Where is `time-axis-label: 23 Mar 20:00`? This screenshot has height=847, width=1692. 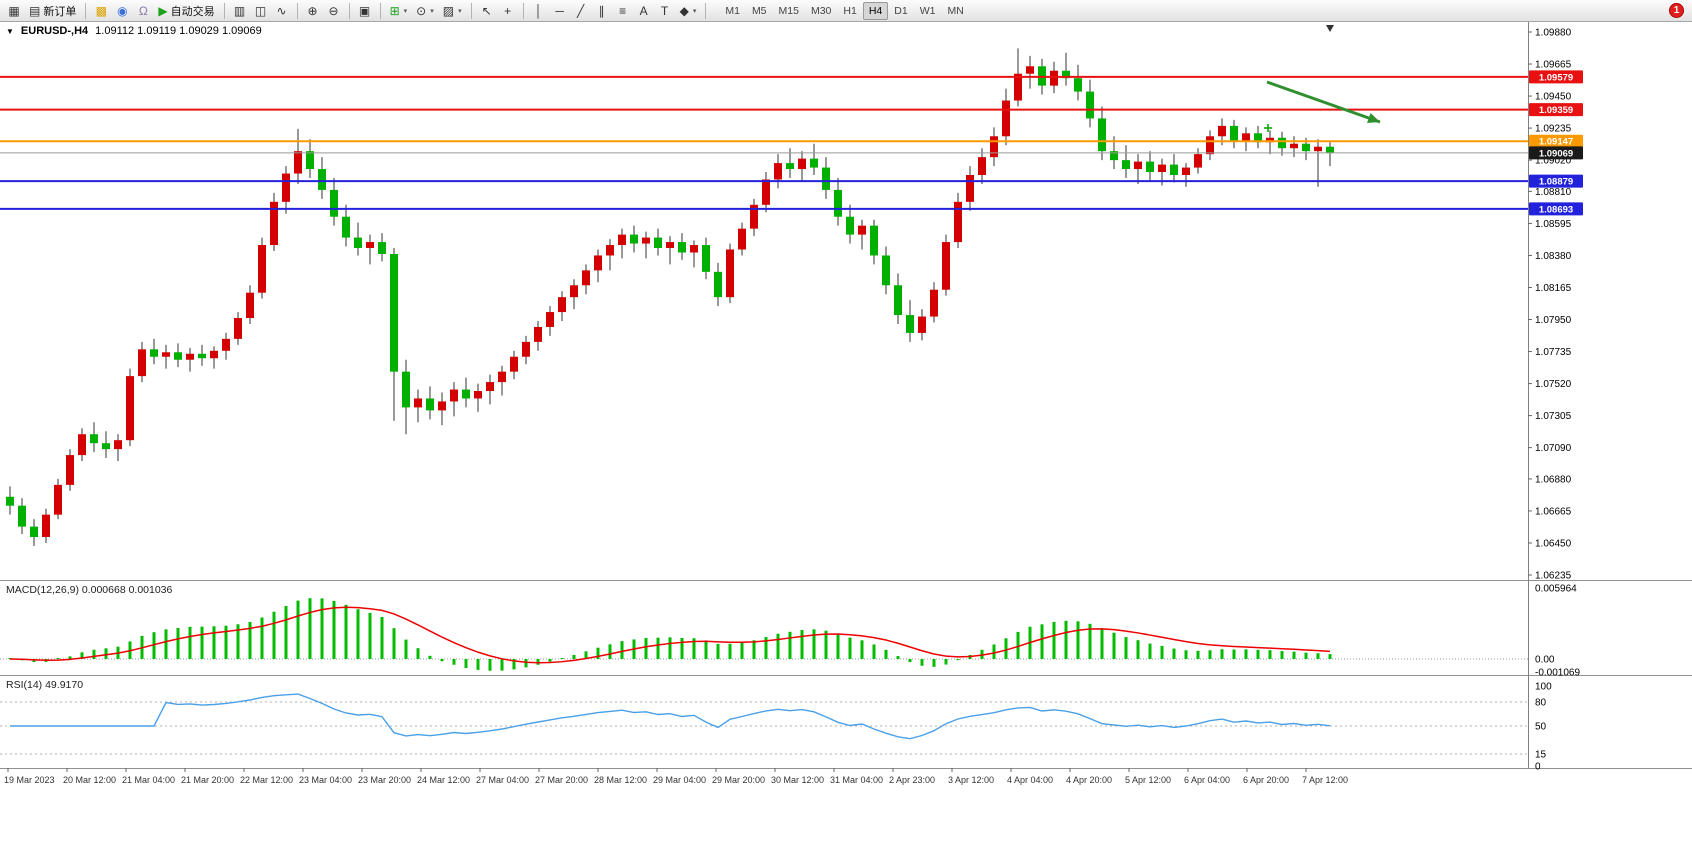 time-axis-label: 23 Mar 20:00 is located at coordinates (384, 780).